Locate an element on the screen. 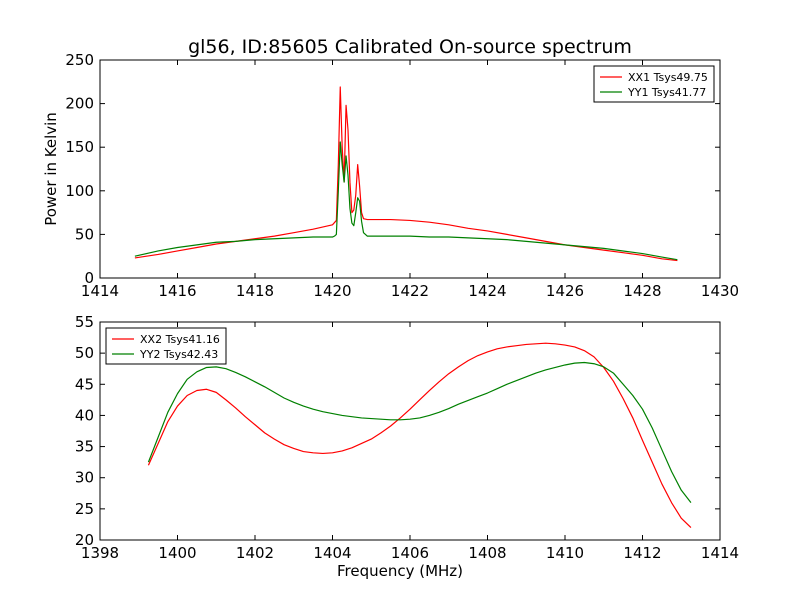  x-tick-label: 1410 is located at coordinates (565, 553).